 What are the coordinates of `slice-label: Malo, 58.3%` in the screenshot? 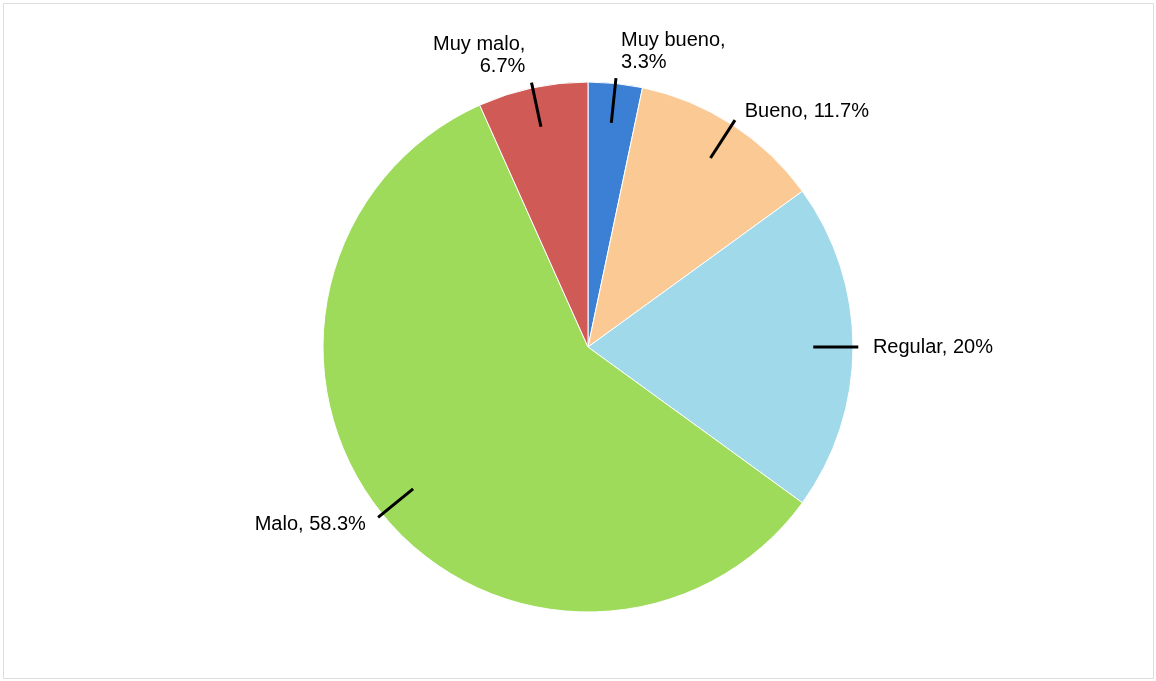 It's located at (310, 523).